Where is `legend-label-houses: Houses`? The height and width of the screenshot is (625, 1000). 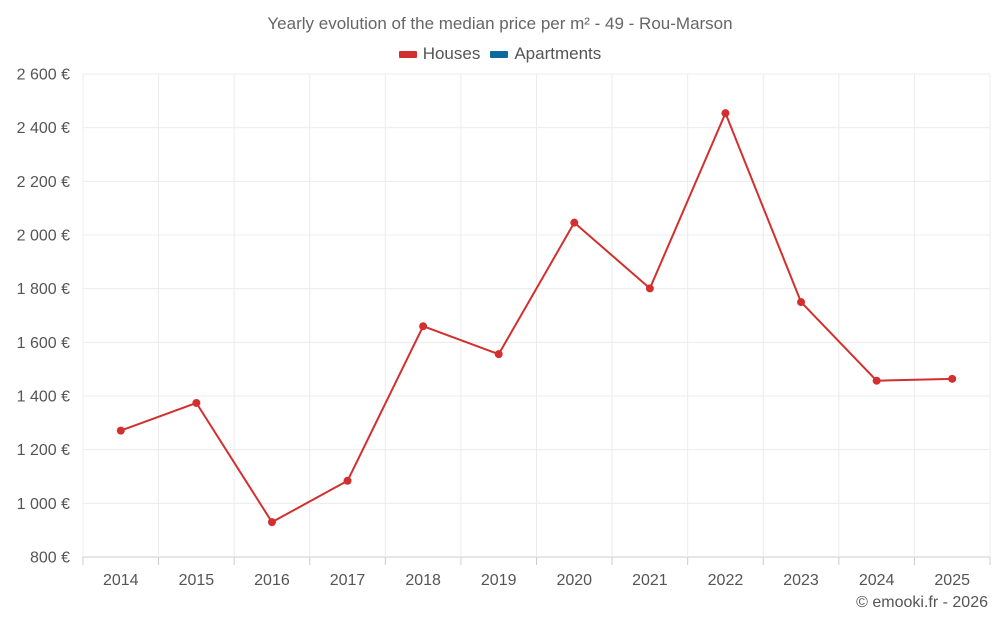 legend-label-houses: Houses is located at coordinates (451, 53).